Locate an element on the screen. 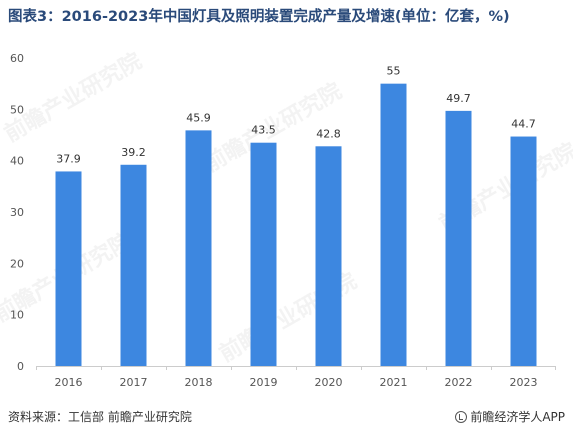  y-tick-label: 50 is located at coordinates (17, 109).